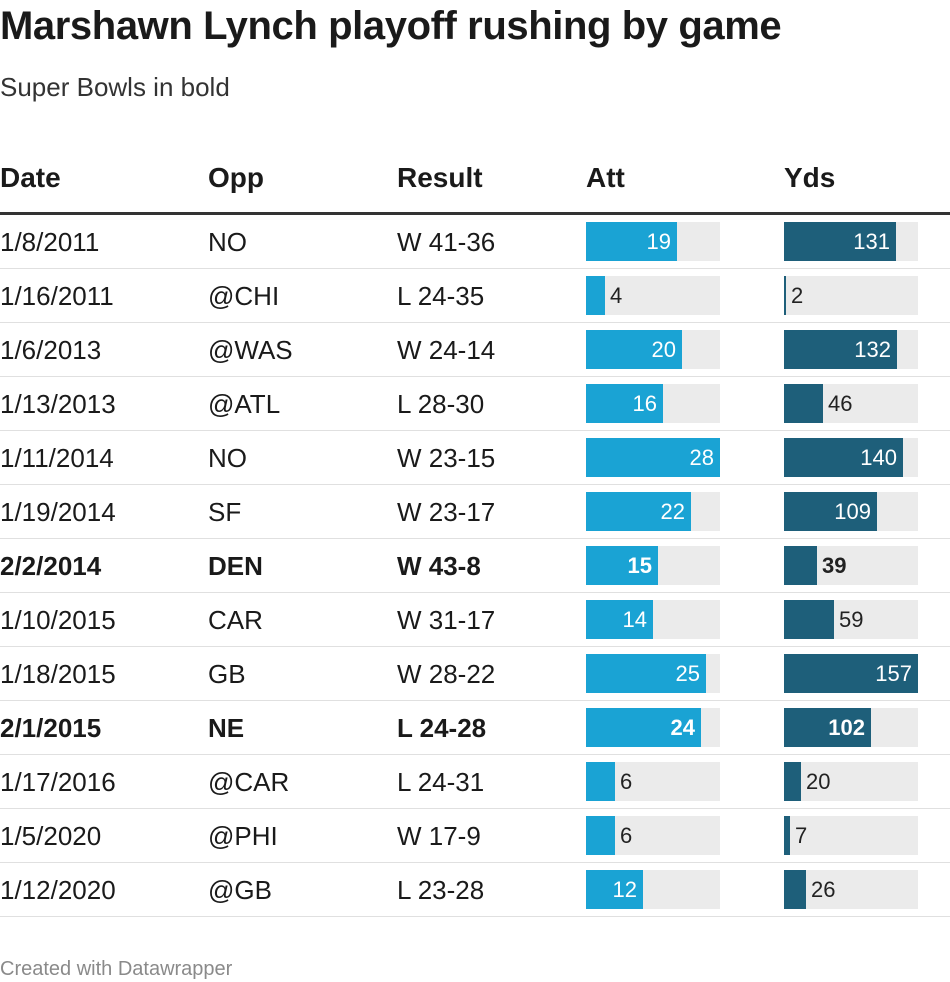 This screenshot has width=950, height=982. I want to click on date-cell: 1/6/2013, so click(51, 350).